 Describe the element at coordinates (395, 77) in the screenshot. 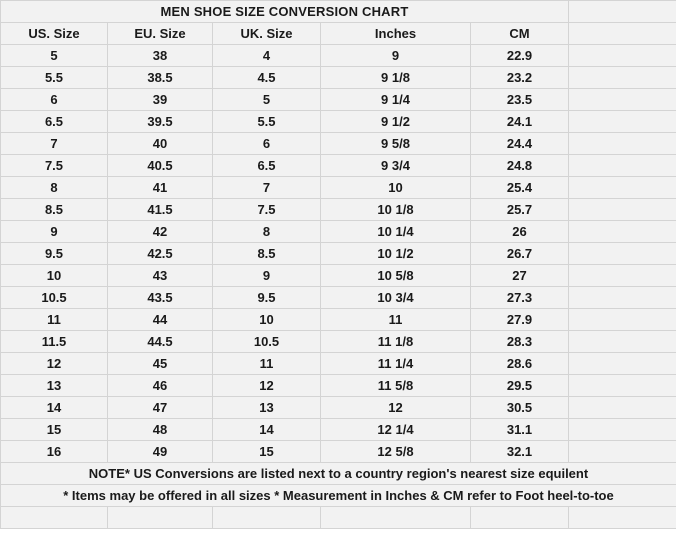

I see `table-cell: 9 1/8` at that location.